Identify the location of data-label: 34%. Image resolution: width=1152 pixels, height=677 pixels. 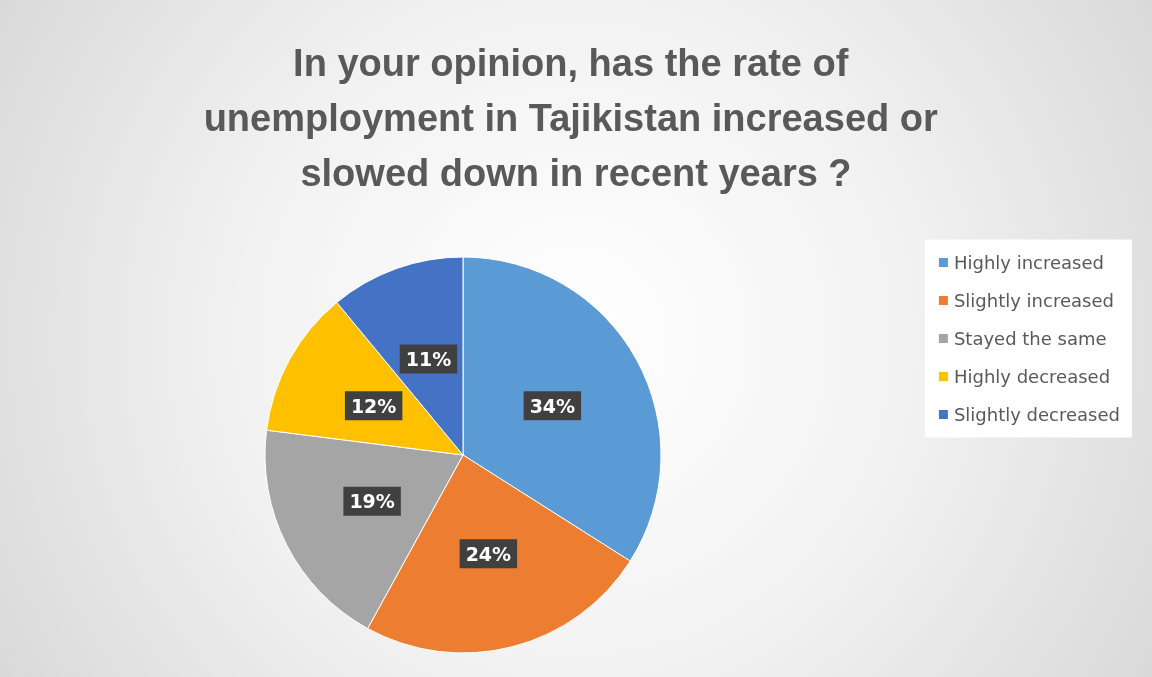
(552, 405).